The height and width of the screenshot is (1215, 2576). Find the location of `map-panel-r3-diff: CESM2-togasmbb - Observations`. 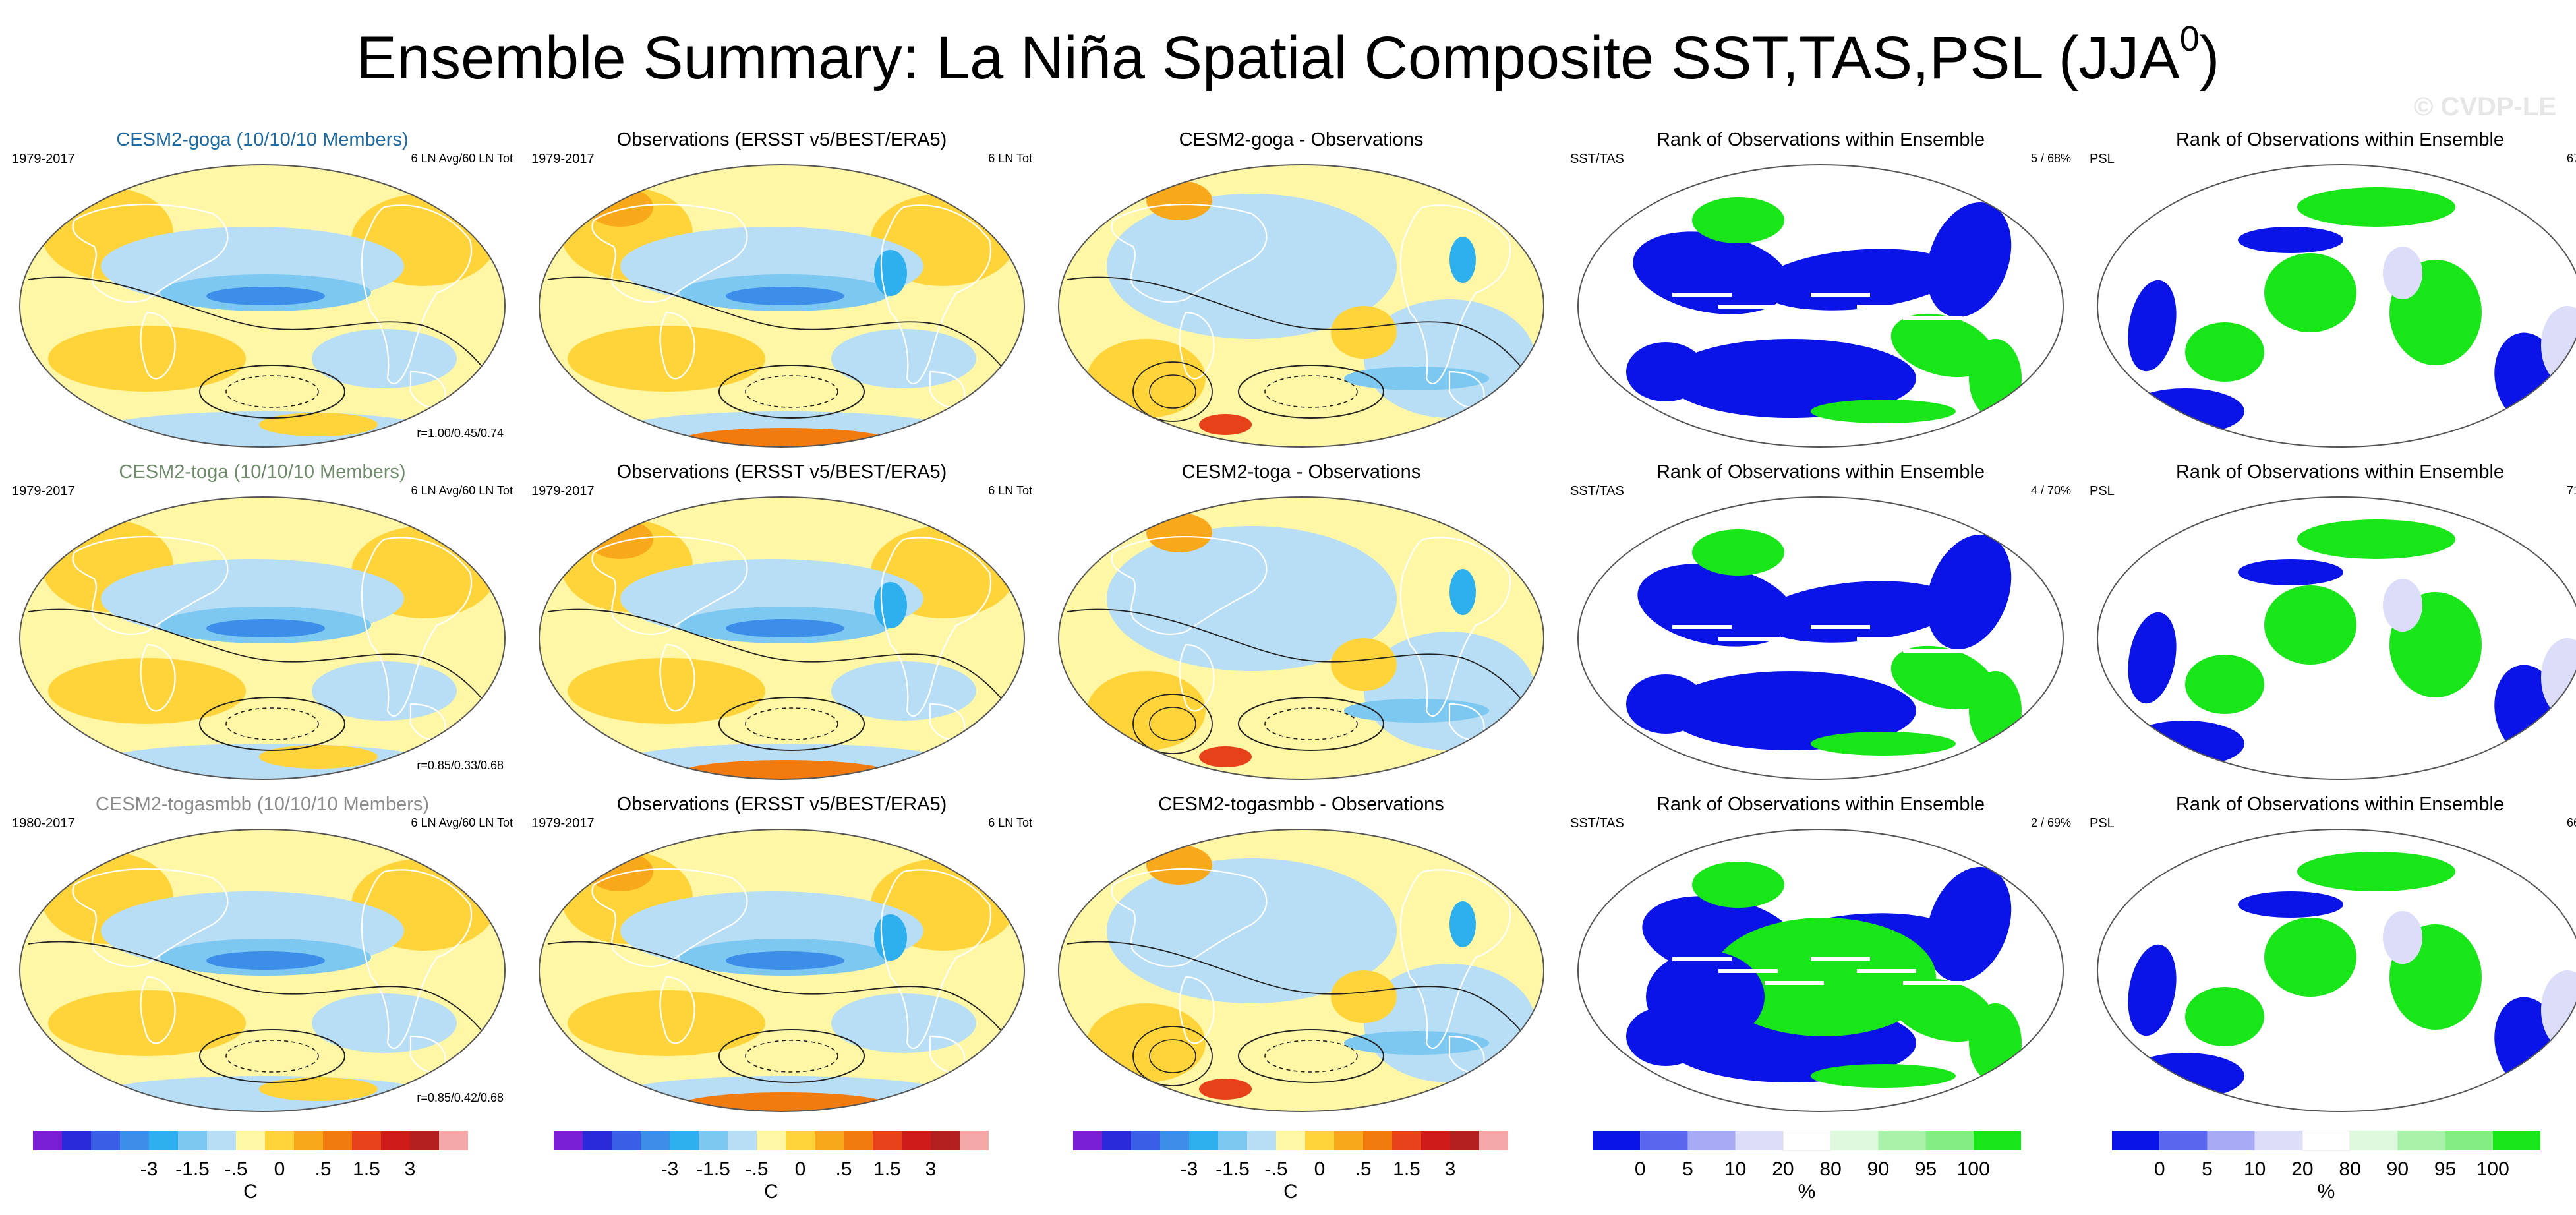

map-panel-r3-diff: CESM2-togasmbb - Observations is located at coordinates (1301, 958).